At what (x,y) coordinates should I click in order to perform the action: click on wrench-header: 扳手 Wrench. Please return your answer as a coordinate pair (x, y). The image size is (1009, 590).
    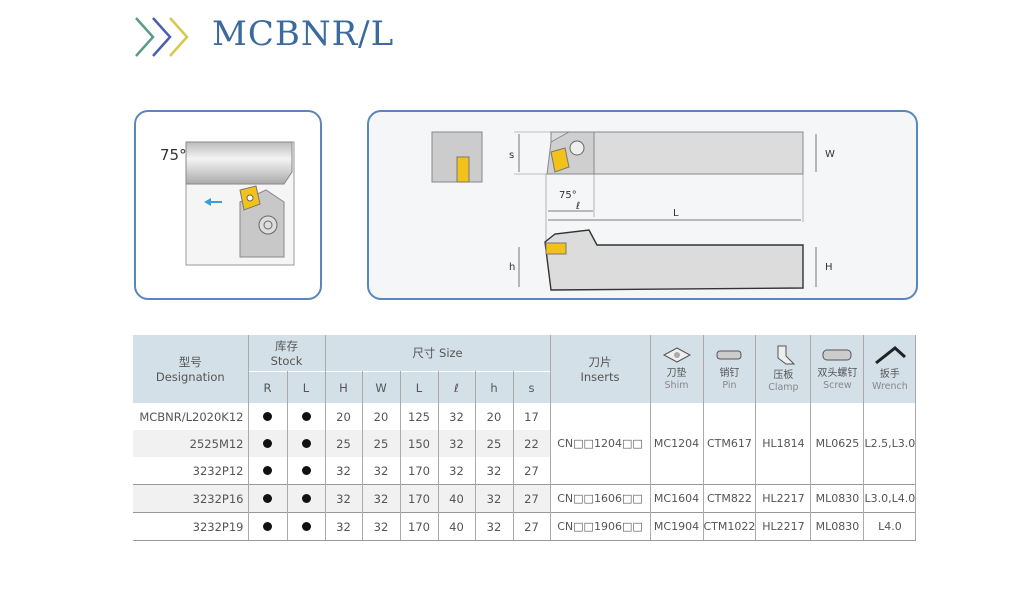
    Looking at the image, I should click on (890, 369).